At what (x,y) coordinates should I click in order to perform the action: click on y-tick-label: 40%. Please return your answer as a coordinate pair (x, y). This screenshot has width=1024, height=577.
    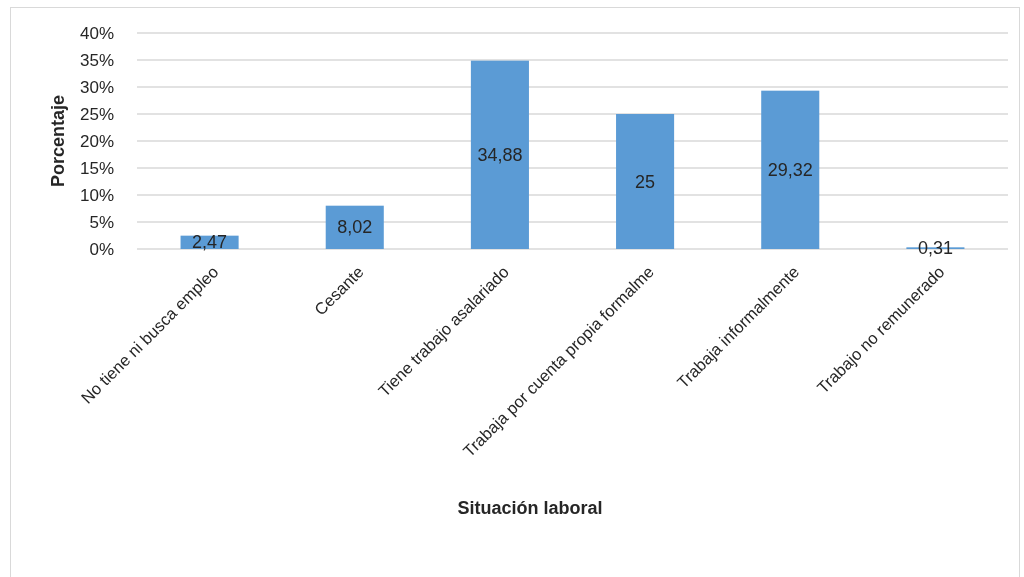
    Looking at the image, I should click on (96, 33).